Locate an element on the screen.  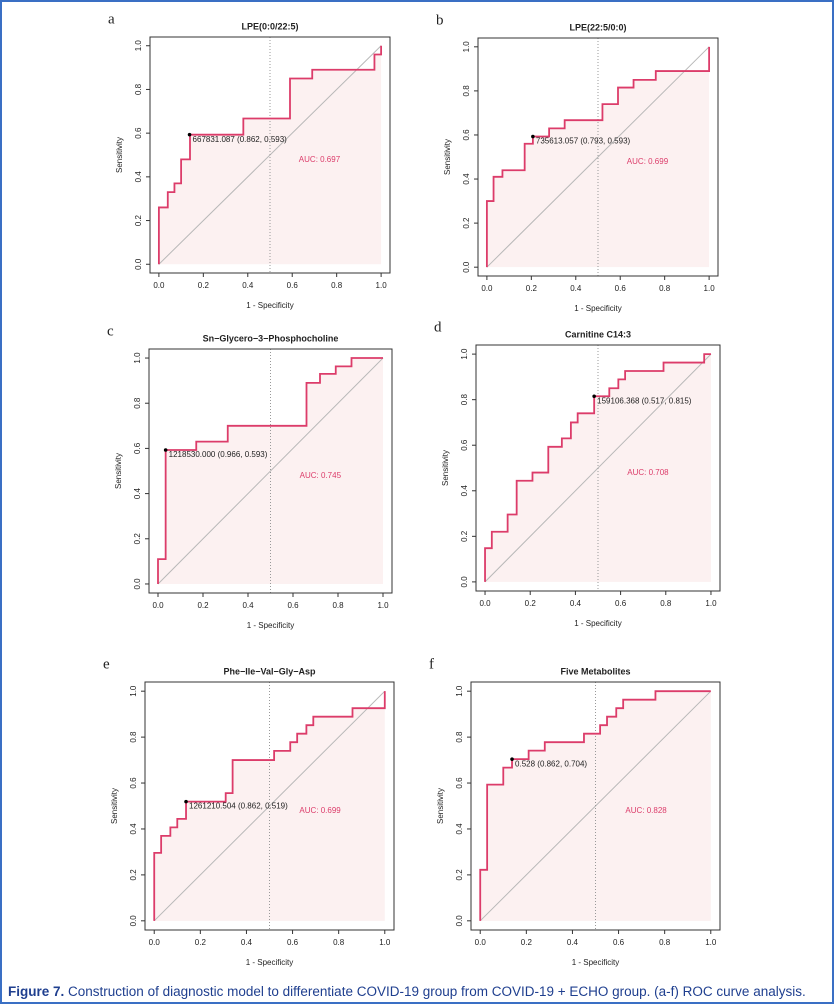
panel-label: c is located at coordinates (110, 331).